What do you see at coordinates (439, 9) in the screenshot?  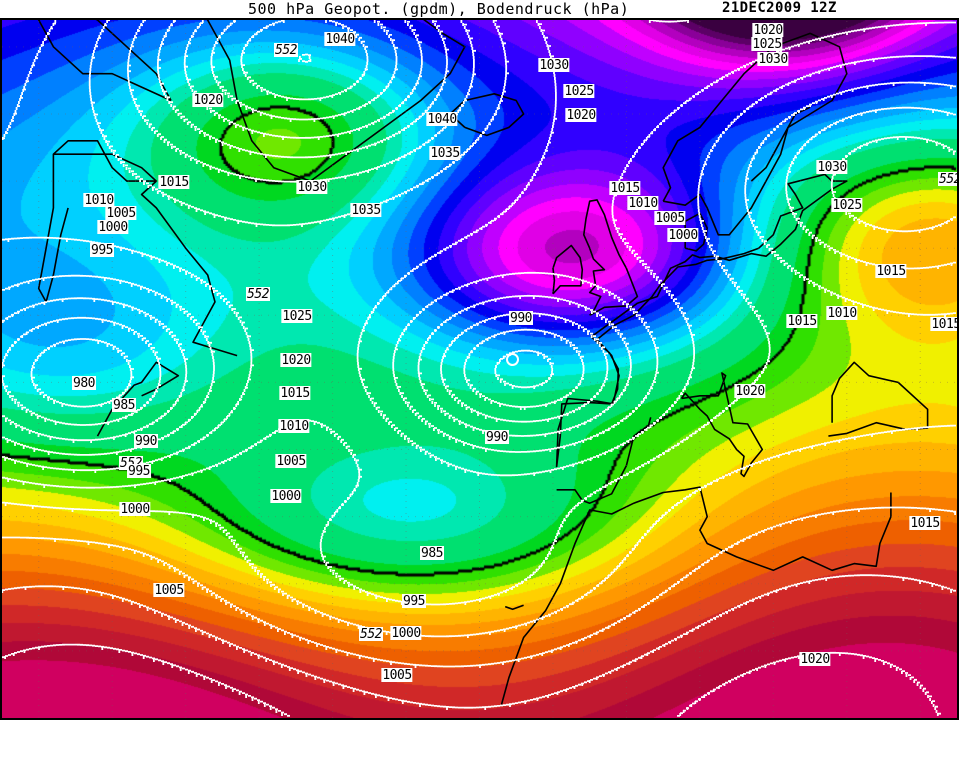 I see `page-title: 500 hPa Geopot. (gpdm), Bodendruck (hPa)` at bounding box center [439, 9].